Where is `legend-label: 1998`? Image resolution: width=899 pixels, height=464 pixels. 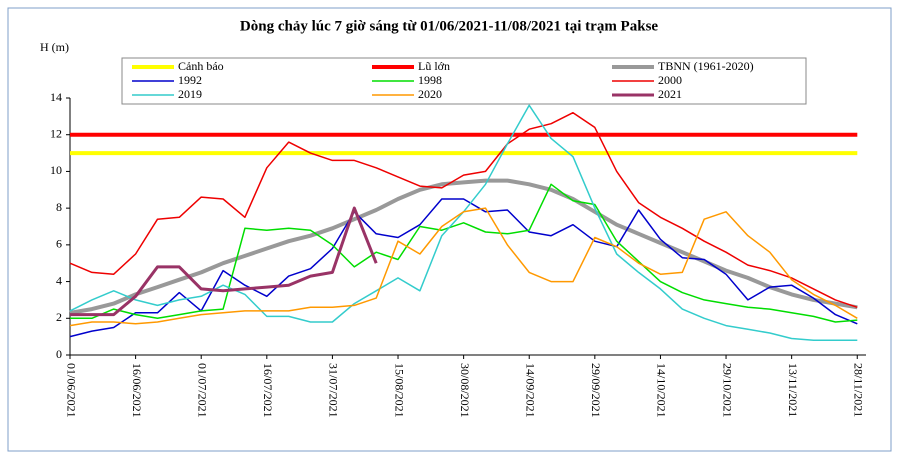 legend-label: 1998 is located at coordinates (430, 80).